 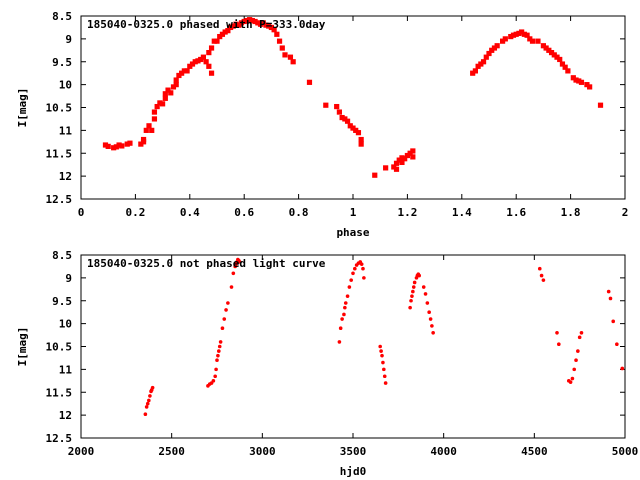 I want to click on x-tick-label: 3500, so click(x=353, y=451).